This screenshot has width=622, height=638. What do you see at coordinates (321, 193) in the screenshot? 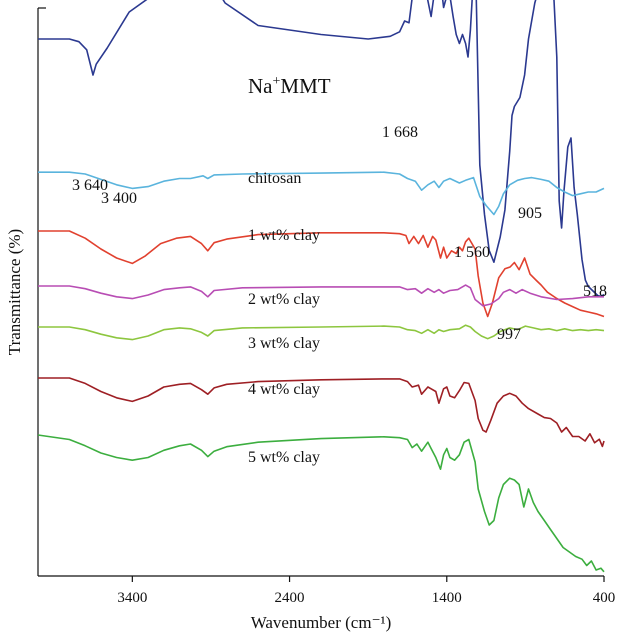
I see `series-line-chitosan` at bounding box center [321, 193].